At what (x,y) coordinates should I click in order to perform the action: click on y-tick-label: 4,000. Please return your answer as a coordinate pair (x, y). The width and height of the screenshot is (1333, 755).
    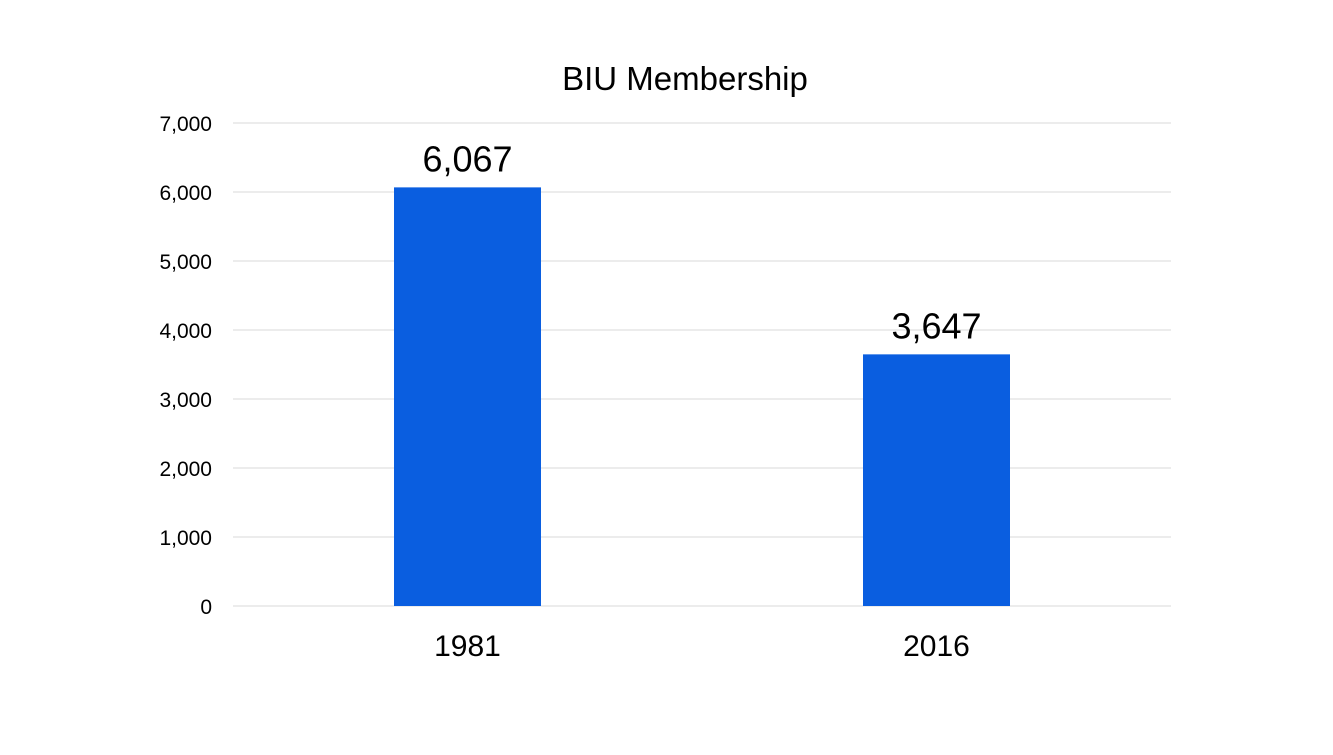
    Looking at the image, I should click on (185, 331).